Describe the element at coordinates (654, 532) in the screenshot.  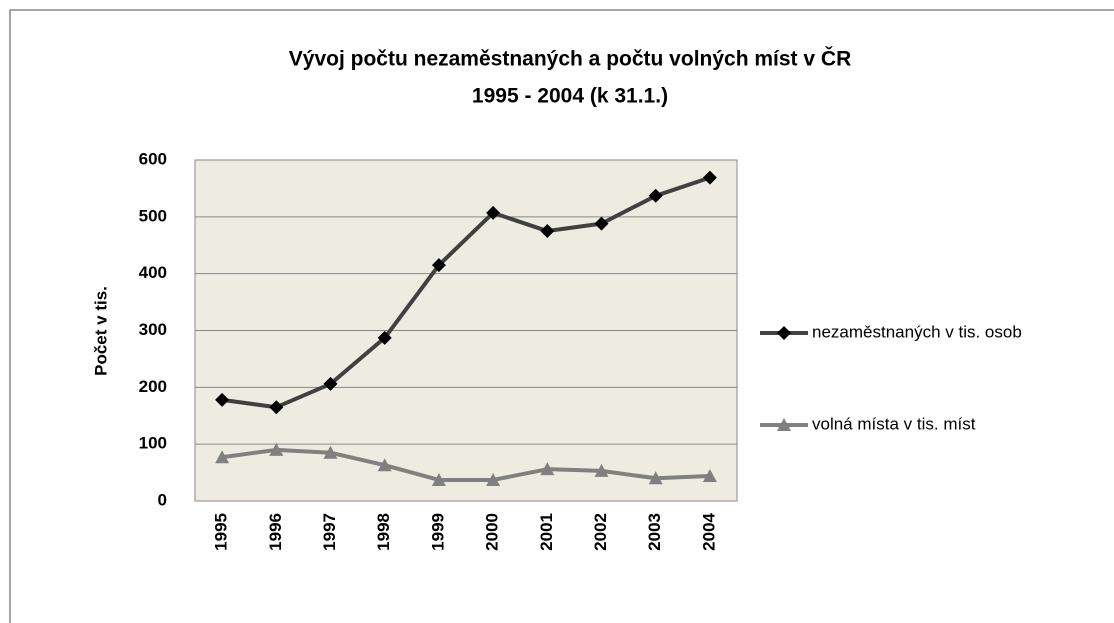
I see `x-tick-label: 2003` at that location.